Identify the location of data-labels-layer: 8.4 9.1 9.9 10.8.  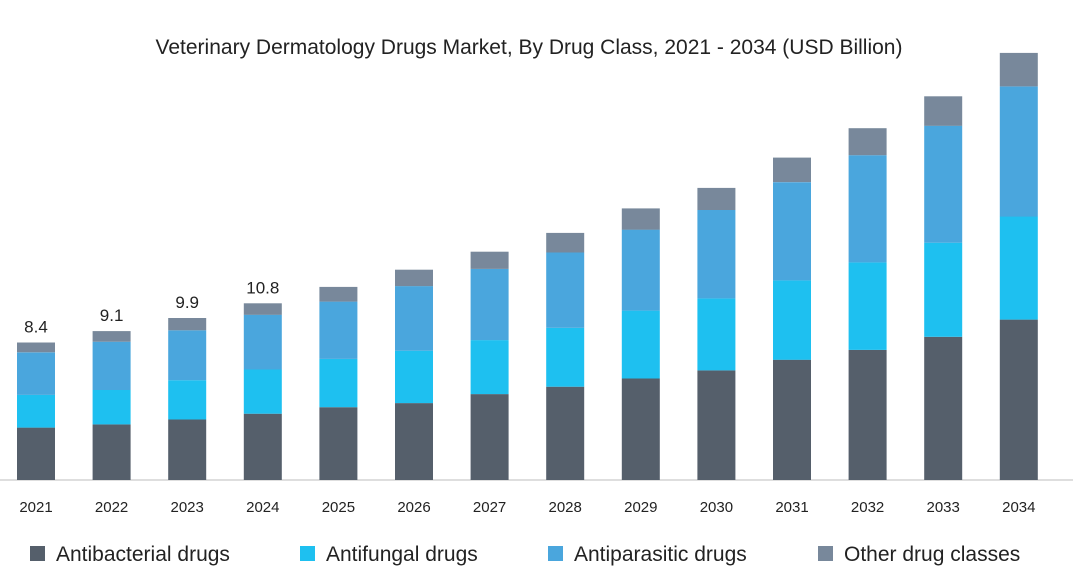
(151, 307).